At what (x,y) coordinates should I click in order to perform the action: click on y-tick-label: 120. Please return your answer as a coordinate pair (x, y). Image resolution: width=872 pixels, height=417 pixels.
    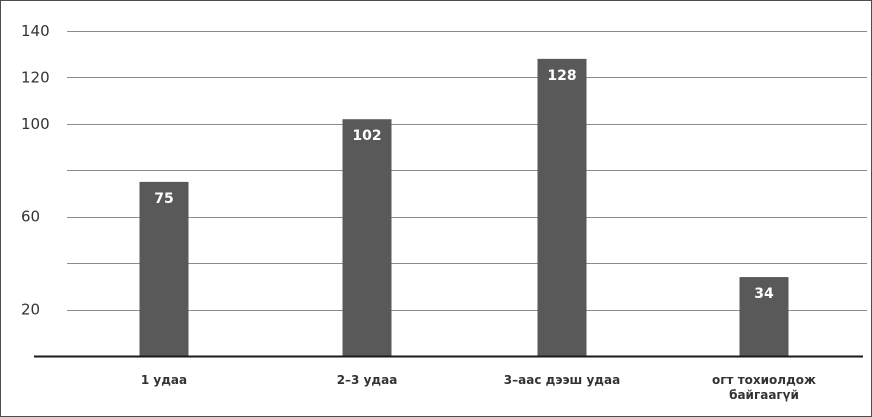
    Looking at the image, I should click on (35, 77).